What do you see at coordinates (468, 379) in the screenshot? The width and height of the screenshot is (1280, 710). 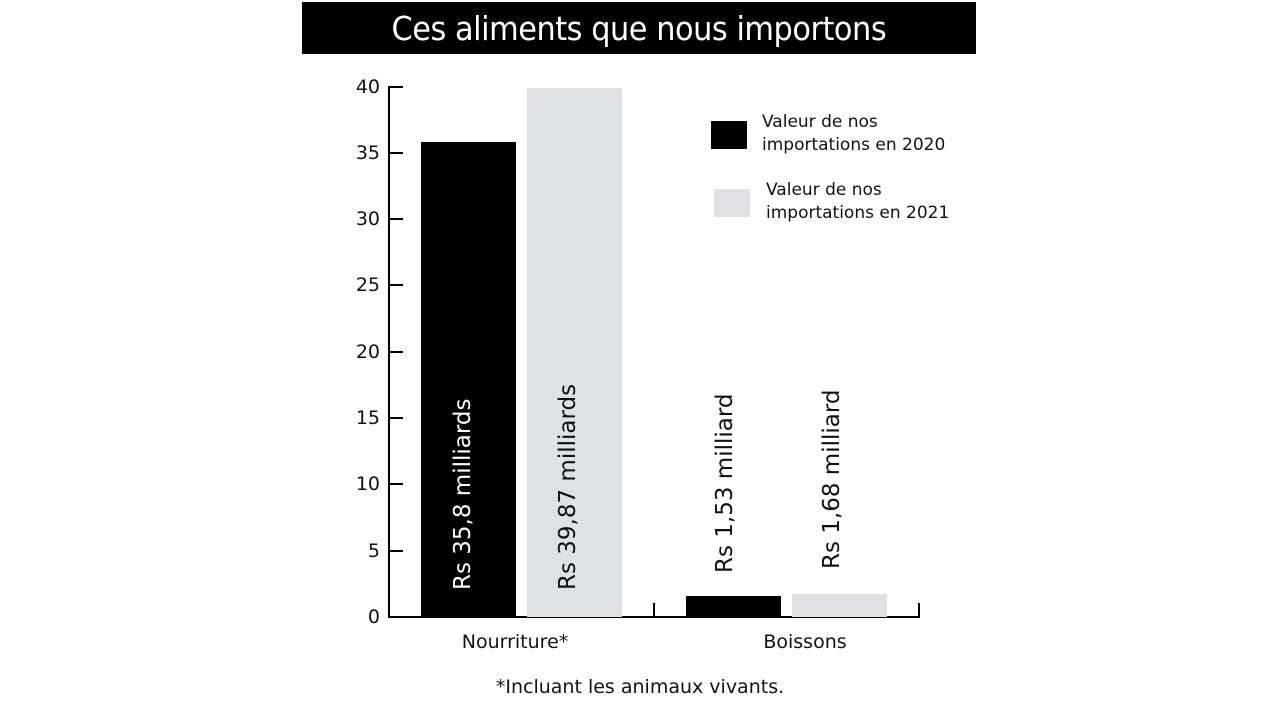 I see `bar-nourriture-2020` at bounding box center [468, 379].